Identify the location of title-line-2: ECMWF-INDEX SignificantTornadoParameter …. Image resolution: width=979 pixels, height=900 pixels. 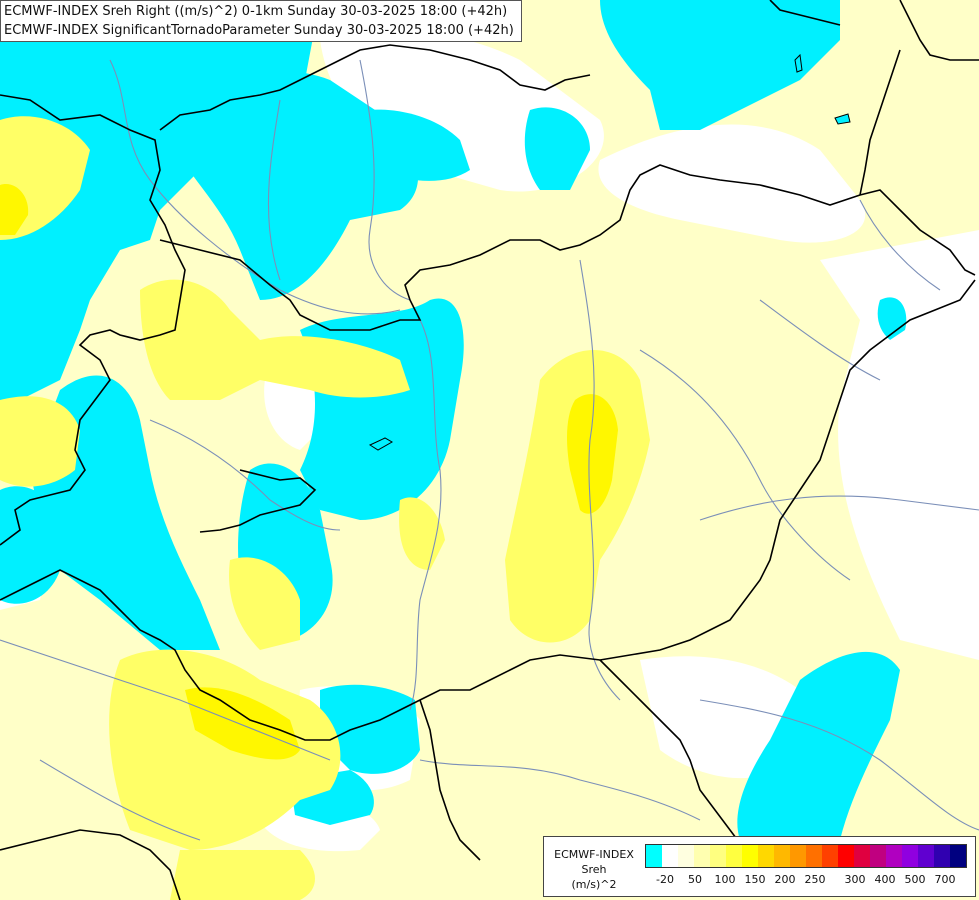
(259, 30).